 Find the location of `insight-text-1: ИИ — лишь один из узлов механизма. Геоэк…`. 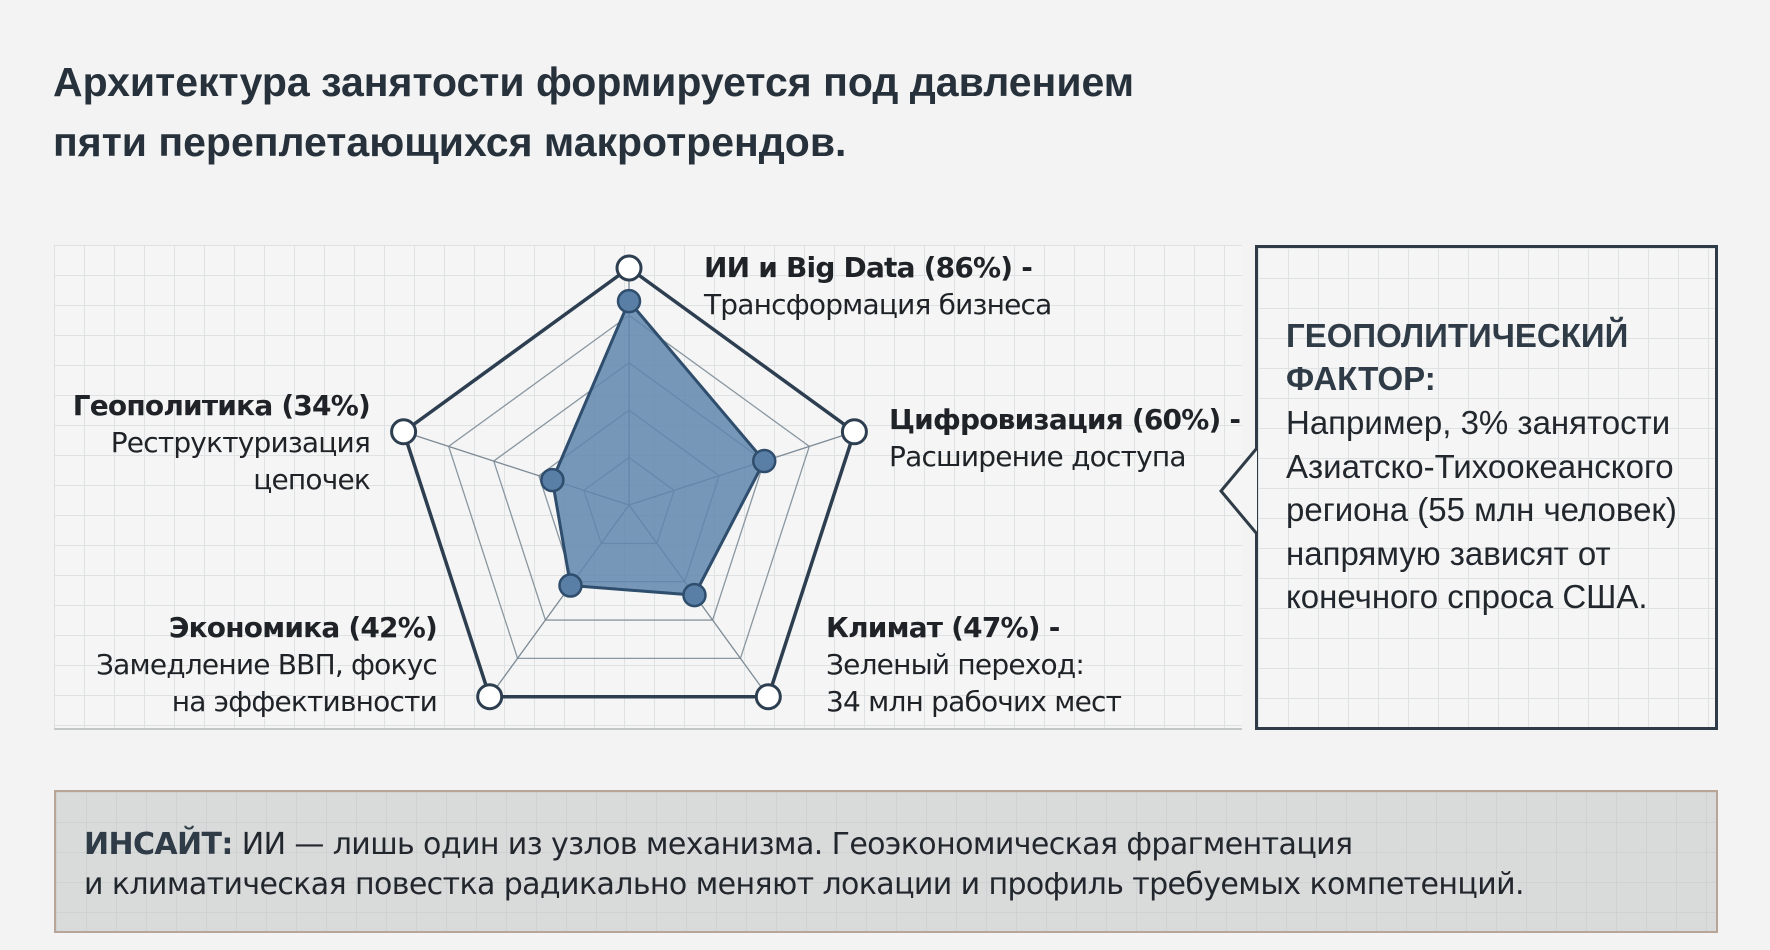

insight-text-1: ИИ — лишь один из узлов механизма. Геоэк… is located at coordinates (792, 844).